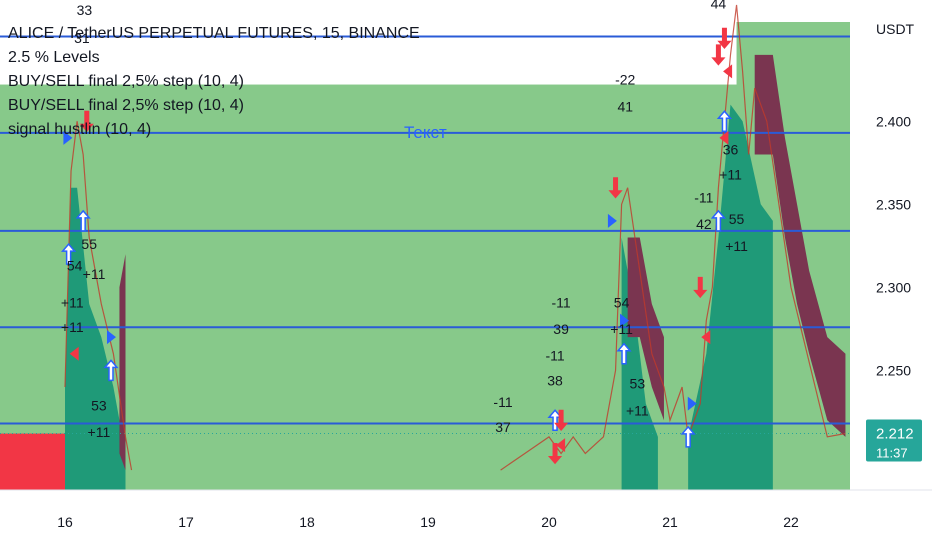 This screenshot has height=550, width=932. Describe the element at coordinates (736, 246) in the screenshot. I see `signal-label-24: +11` at that location.